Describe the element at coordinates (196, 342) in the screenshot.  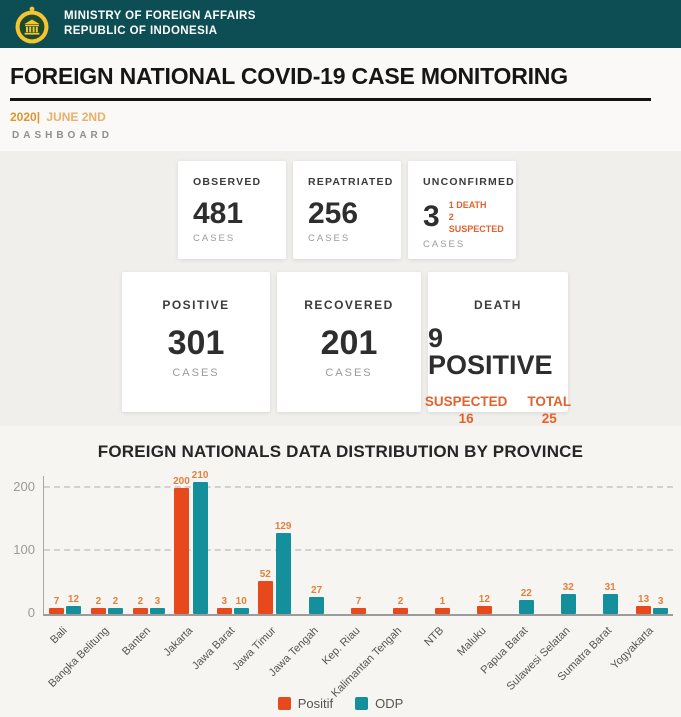
I see `card-positive: POSITIVE 301 CASES` at that location.